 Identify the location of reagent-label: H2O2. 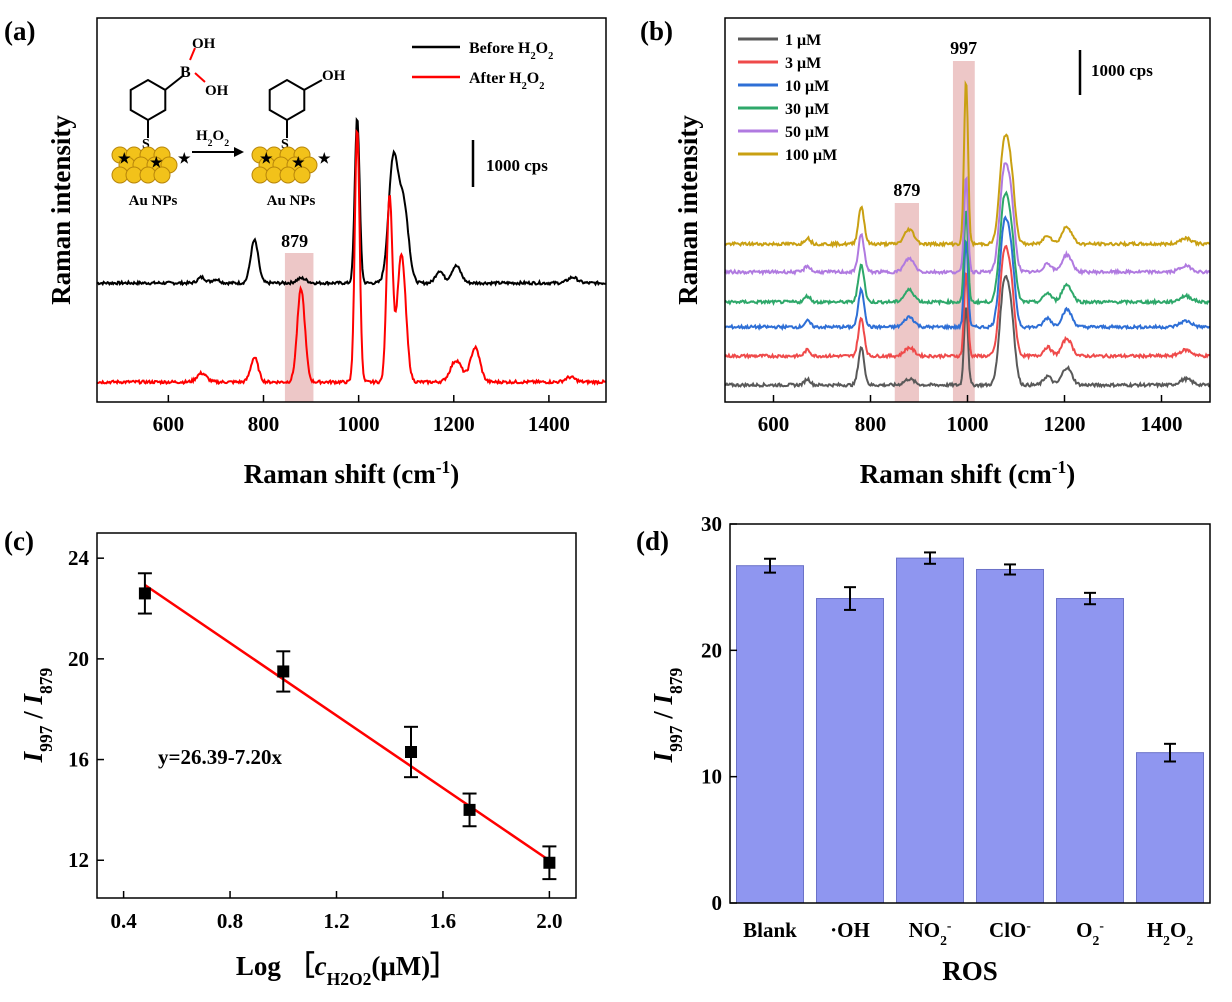
(212, 138).